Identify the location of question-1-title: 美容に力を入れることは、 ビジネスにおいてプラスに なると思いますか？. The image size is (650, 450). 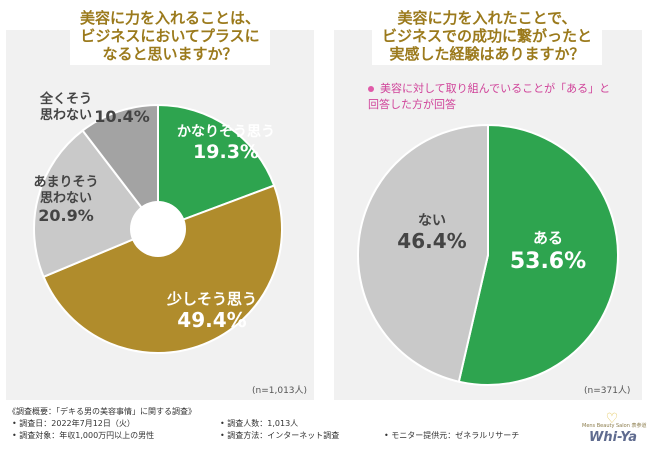
(170, 36).